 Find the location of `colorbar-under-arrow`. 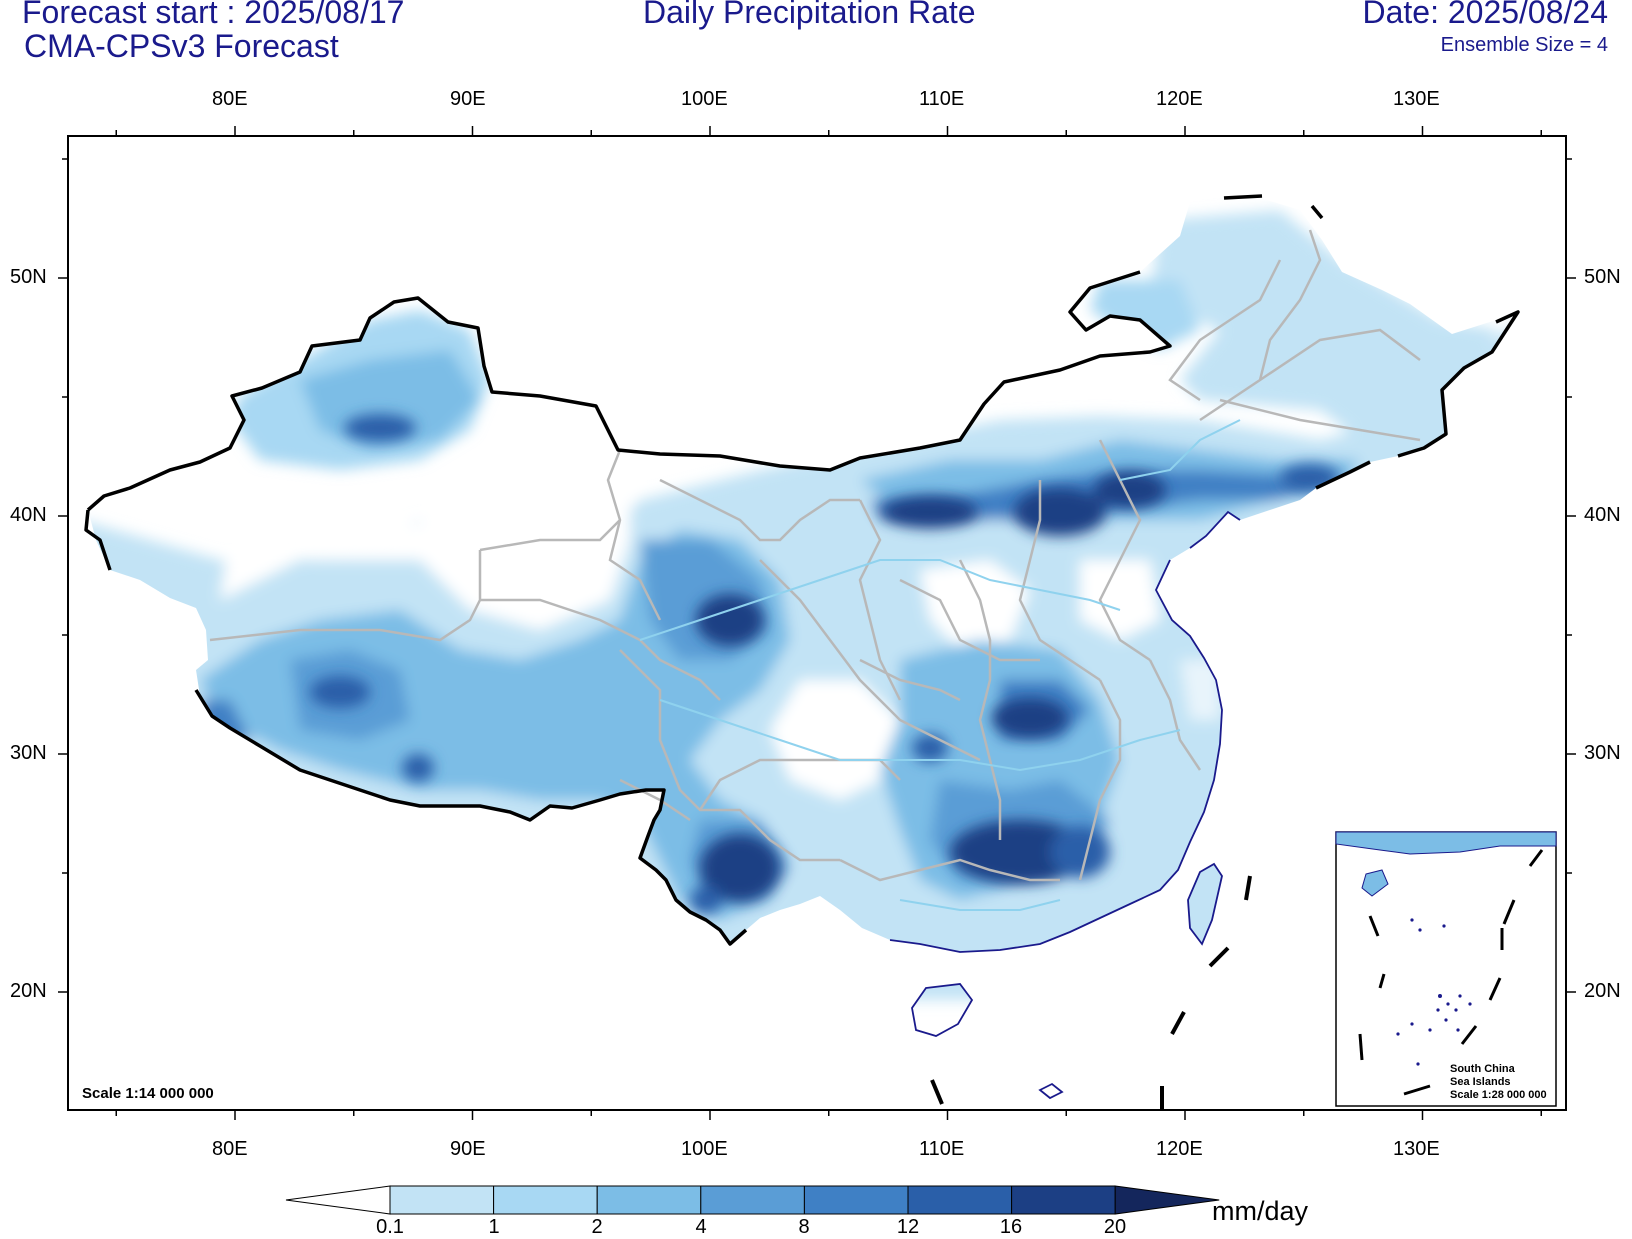

colorbar-under-arrow is located at coordinates (338, 1200).